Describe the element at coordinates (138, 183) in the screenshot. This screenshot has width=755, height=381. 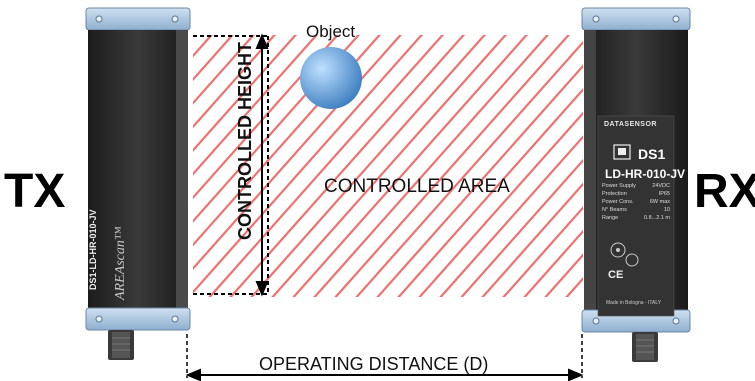
I see `tx-device` at that location.